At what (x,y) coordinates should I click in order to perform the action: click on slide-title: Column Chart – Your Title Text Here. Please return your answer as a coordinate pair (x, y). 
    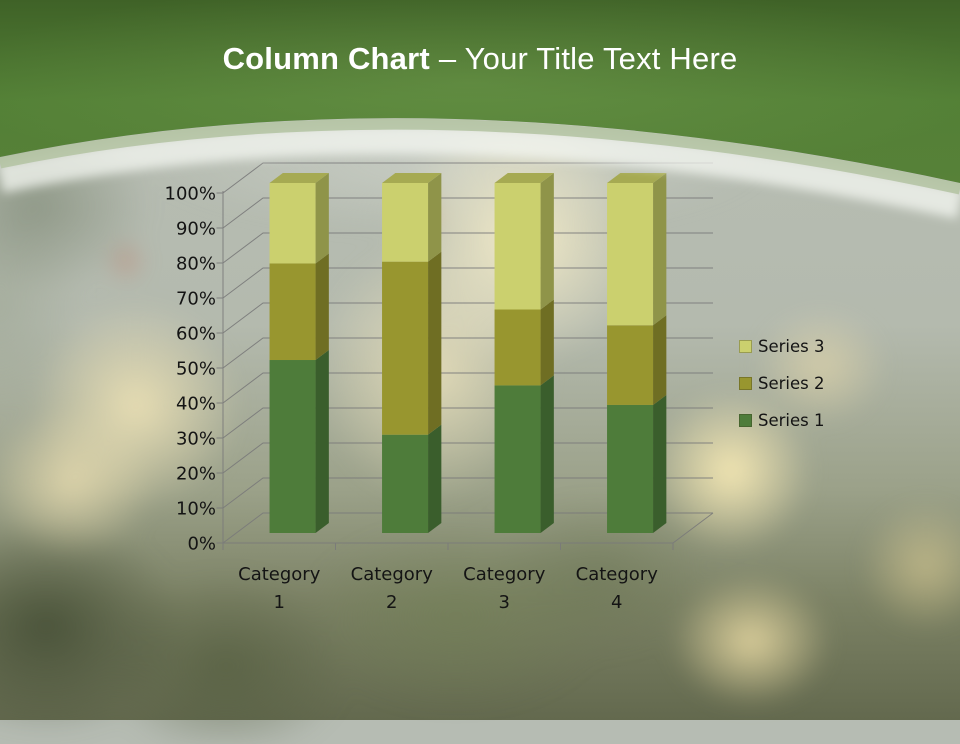
    Looking at the image, I should click on (480, 59).